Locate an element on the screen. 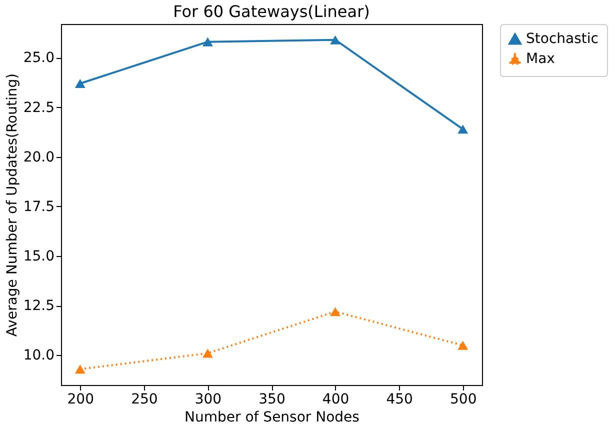  y-tick-label: 17.5 is located at coordinates (38, 206).